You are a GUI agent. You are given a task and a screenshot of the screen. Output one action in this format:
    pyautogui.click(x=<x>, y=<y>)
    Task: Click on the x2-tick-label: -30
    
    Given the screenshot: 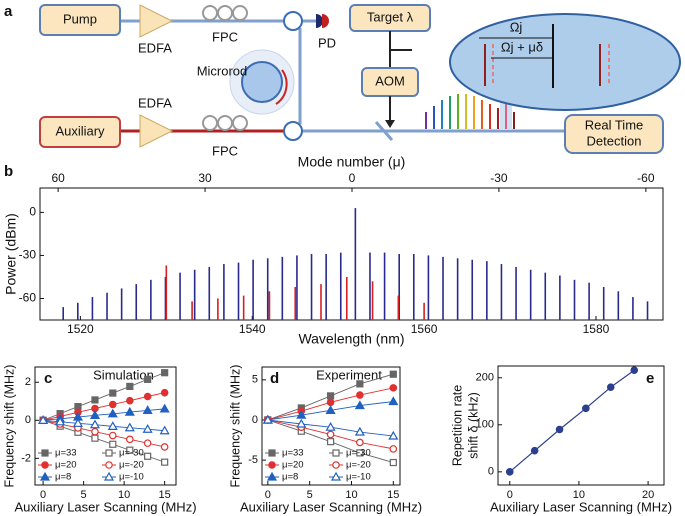 What is the action you would take?
    pyautogui.click(x=499, y=178)
    